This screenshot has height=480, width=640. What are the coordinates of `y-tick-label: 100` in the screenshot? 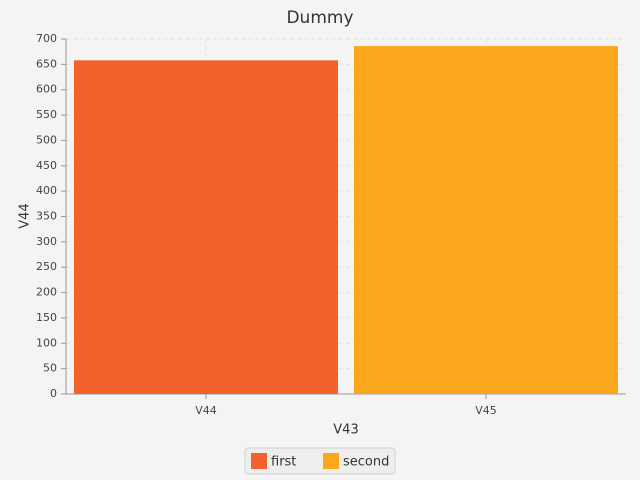 It's located at (46, 342).